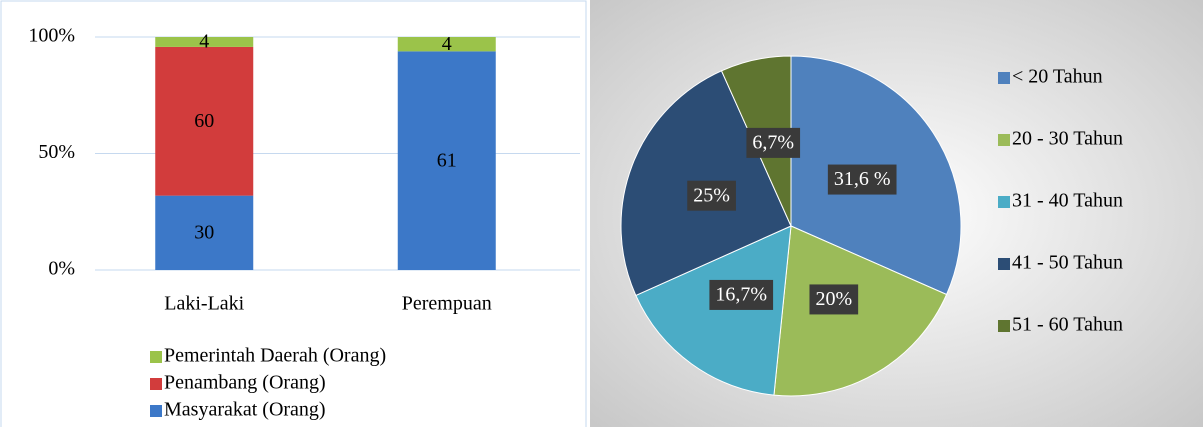 This screenshot has width=1203, height=427. I want to click on legend-label: Penambang (Orang), so click(245, 383).